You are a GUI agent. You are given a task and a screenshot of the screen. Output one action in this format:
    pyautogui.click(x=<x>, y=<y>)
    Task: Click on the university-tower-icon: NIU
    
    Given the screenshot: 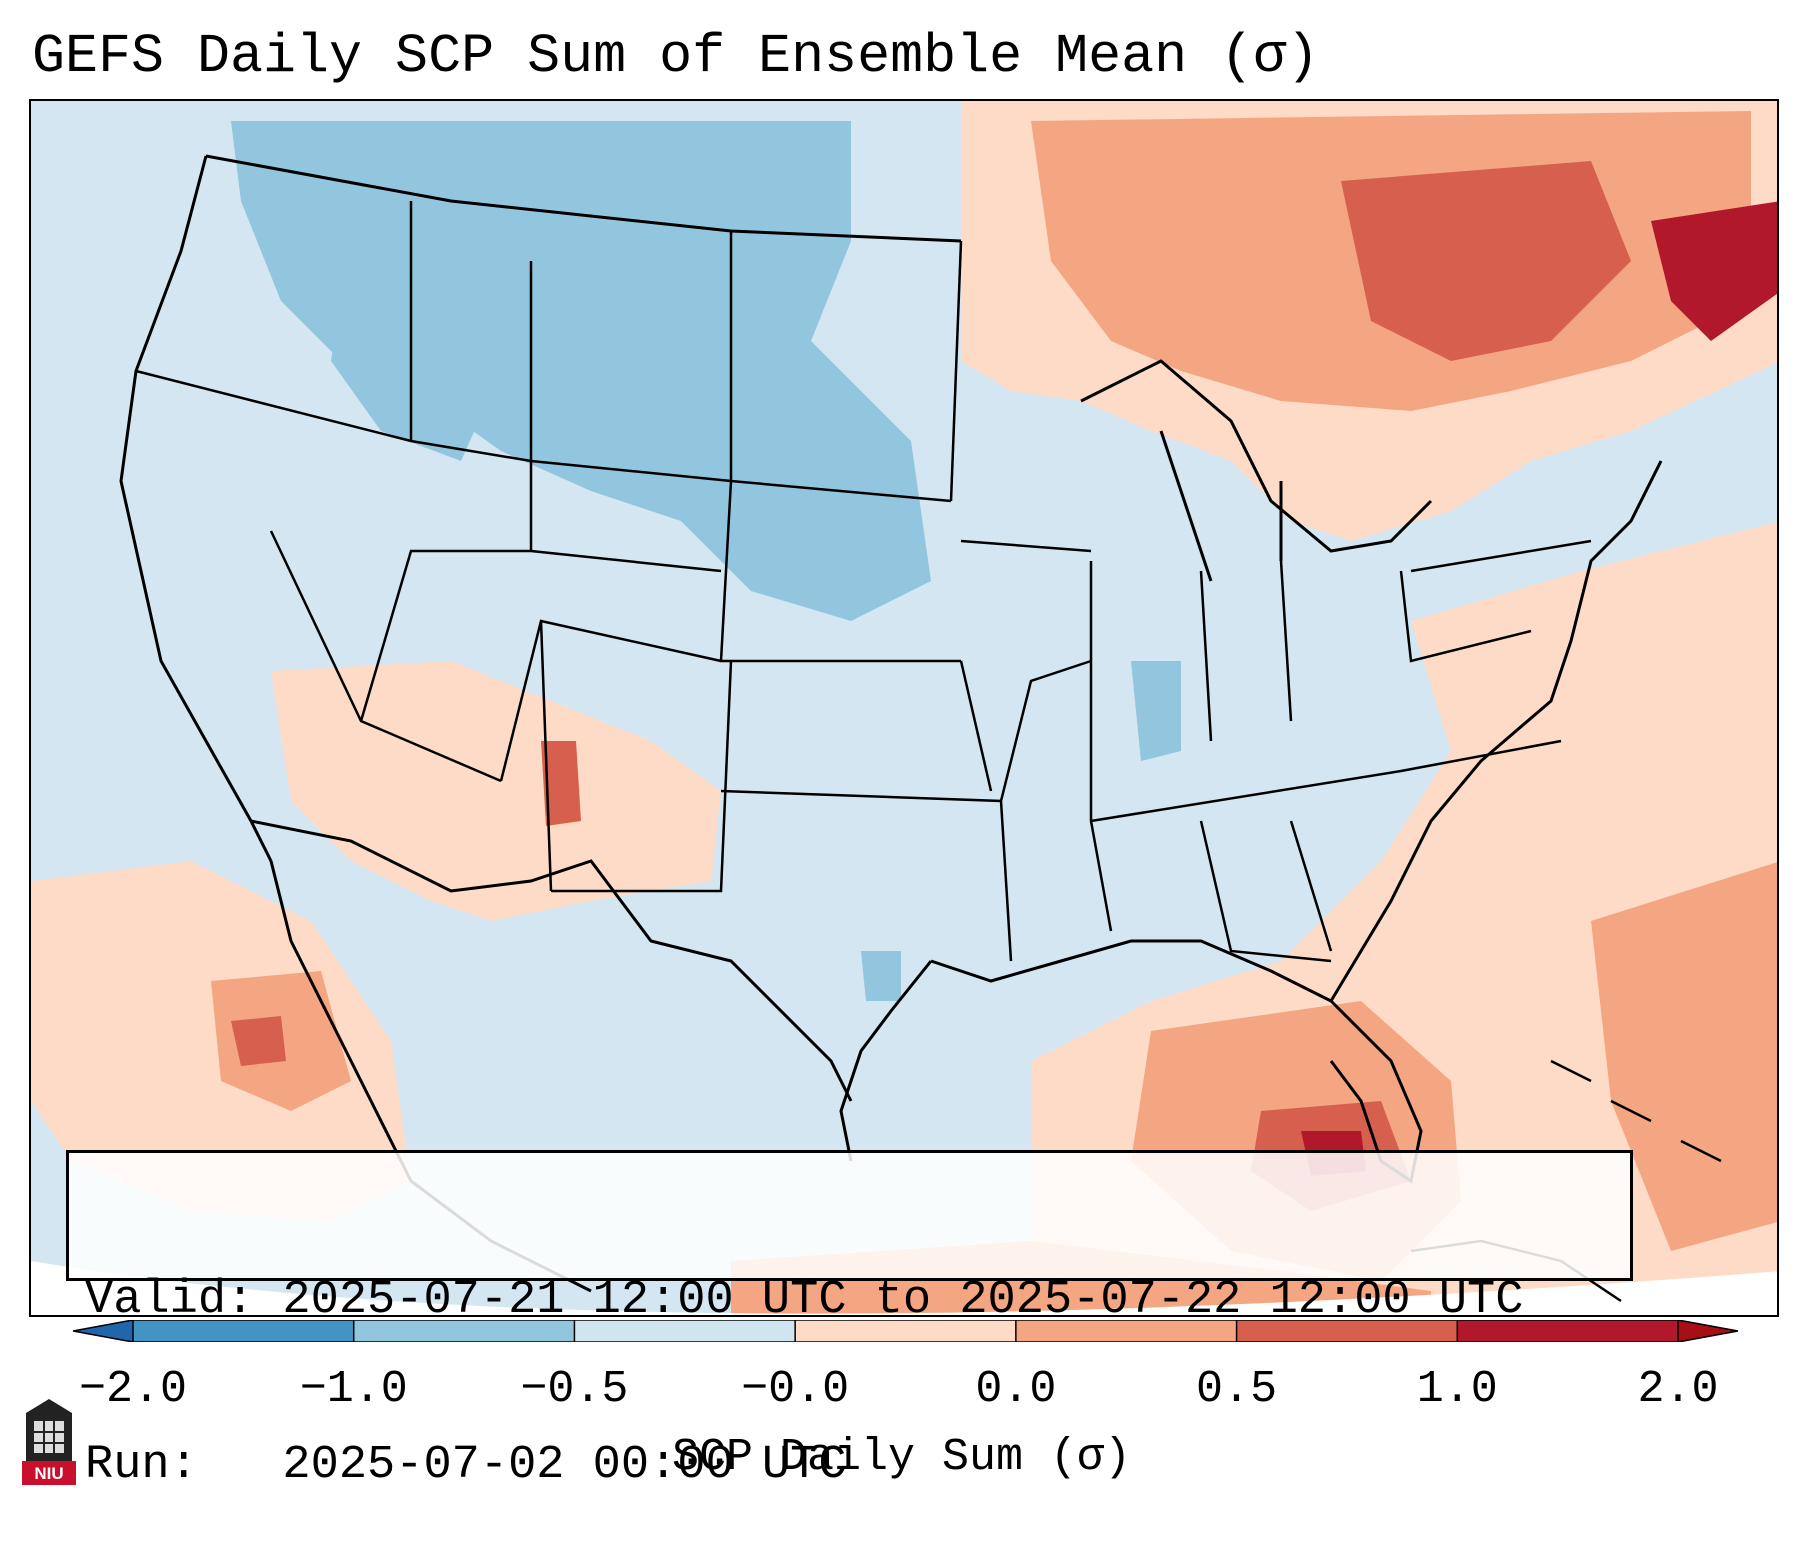 What is the action you would take?
    pyautogui.click(x=49, y=1442)
    